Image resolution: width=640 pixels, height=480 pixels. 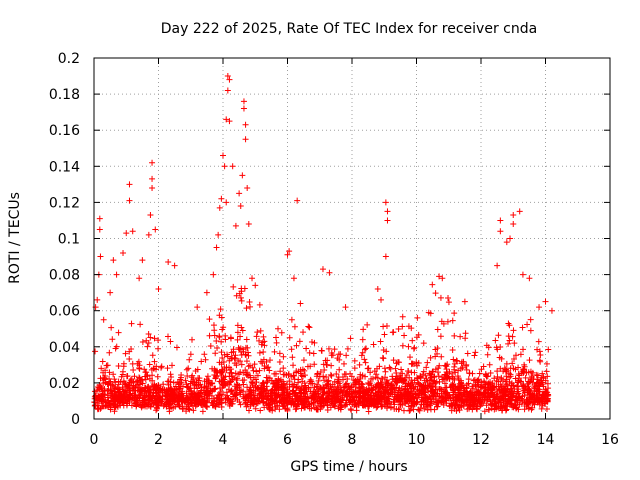 I want to click on x-tick-label: 0, so click(x=94, y=440).